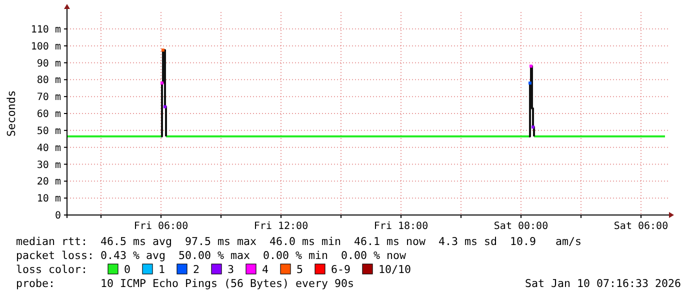  Describe the element at coordinates (300, 269) in the screenshot. I see `legend-label: 5` at that location.